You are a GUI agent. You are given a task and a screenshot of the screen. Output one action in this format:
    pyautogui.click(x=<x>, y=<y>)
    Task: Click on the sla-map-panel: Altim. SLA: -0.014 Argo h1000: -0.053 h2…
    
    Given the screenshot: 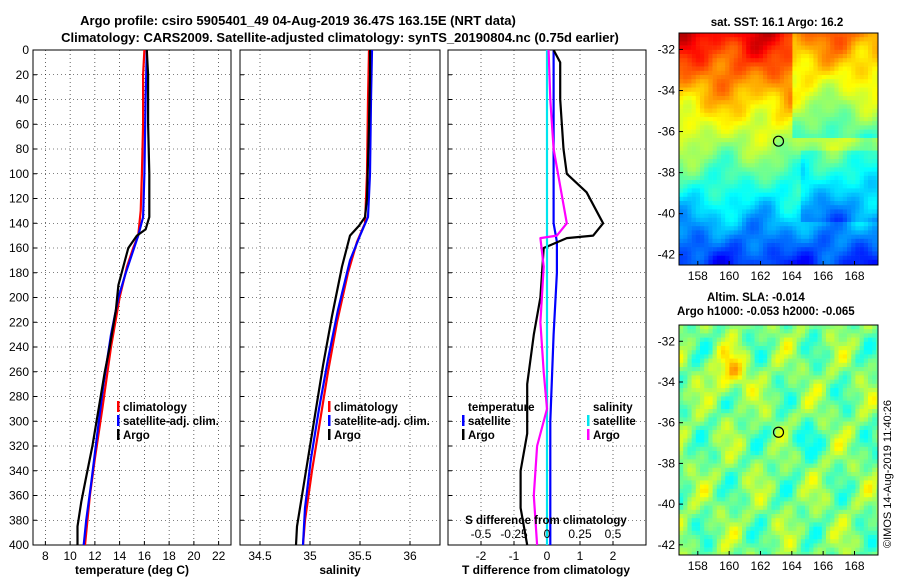 What is the action you would take?
    pyautogui.click(x=768, y=432)
    